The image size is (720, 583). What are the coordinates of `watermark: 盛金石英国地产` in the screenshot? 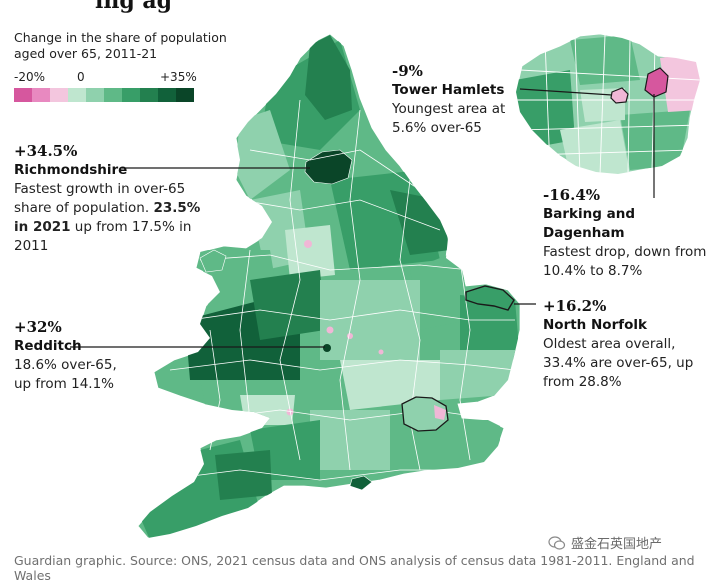 It's located at (605, 542).